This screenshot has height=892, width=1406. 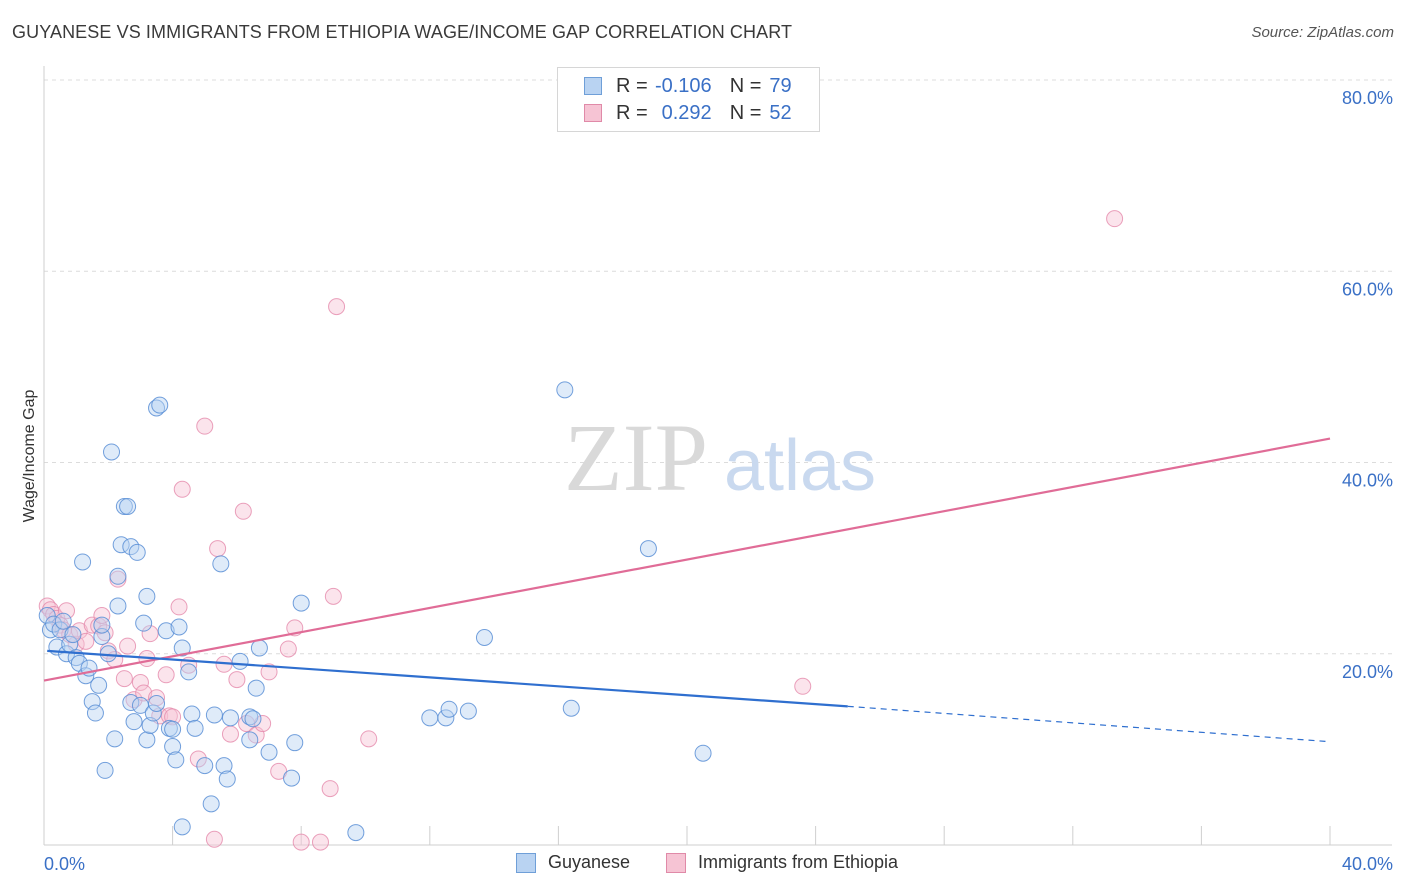 I want to click on watermark: ZIP atlas, so click(x=720, y=457).